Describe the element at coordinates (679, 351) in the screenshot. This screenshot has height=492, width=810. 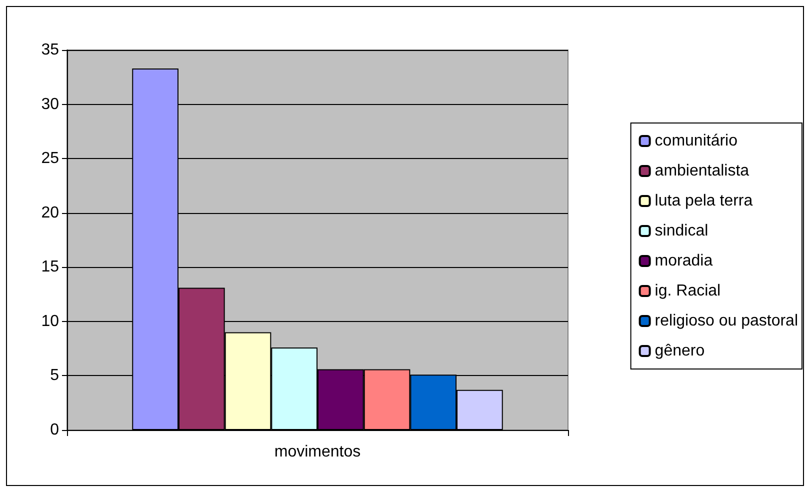
I see `legend-label: gênero` at that location.